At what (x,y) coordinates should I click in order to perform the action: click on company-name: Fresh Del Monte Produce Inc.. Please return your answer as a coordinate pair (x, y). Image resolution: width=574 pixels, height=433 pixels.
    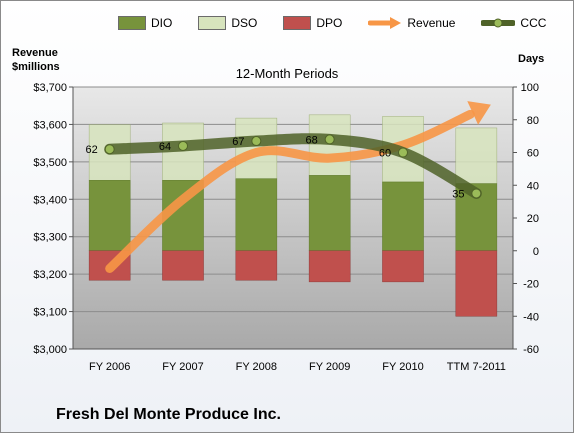
    Looking at the image, I should click on (168, 414).